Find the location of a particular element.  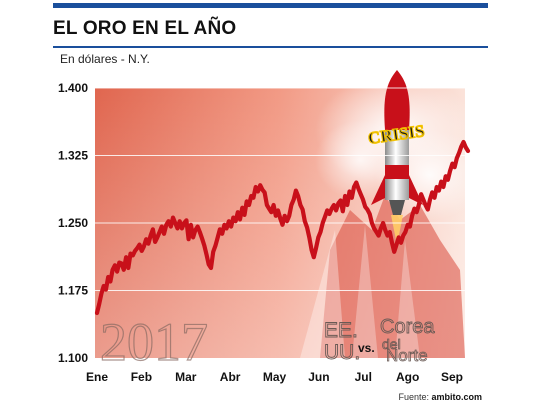

source-credit: Fuente: ambito.com is located at coordinates (440, 397).